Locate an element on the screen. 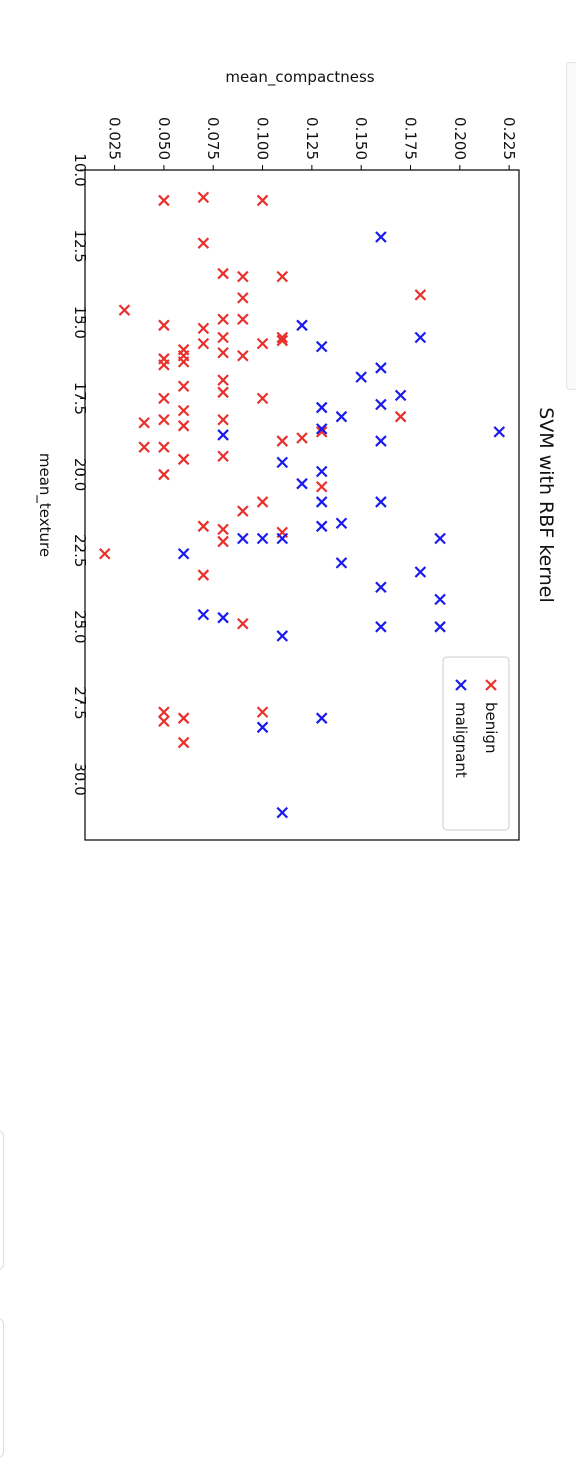 This screenshot has height=1458, width=576. legend-marker-benign is located at coordinates (491, 685).